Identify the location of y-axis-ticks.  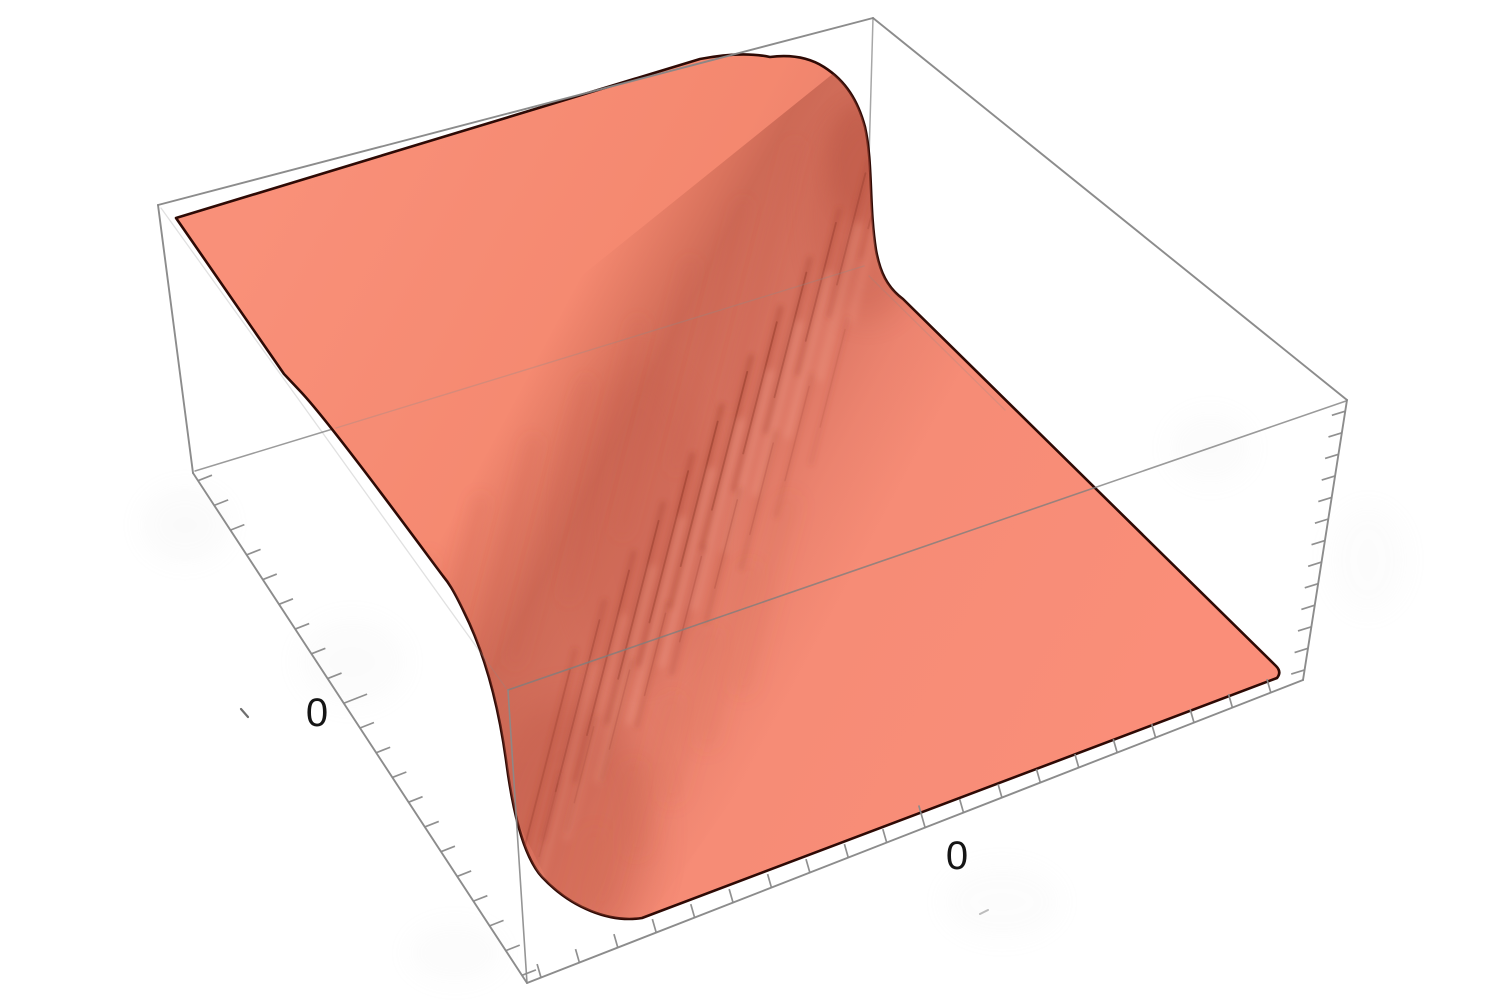
(367, 725).